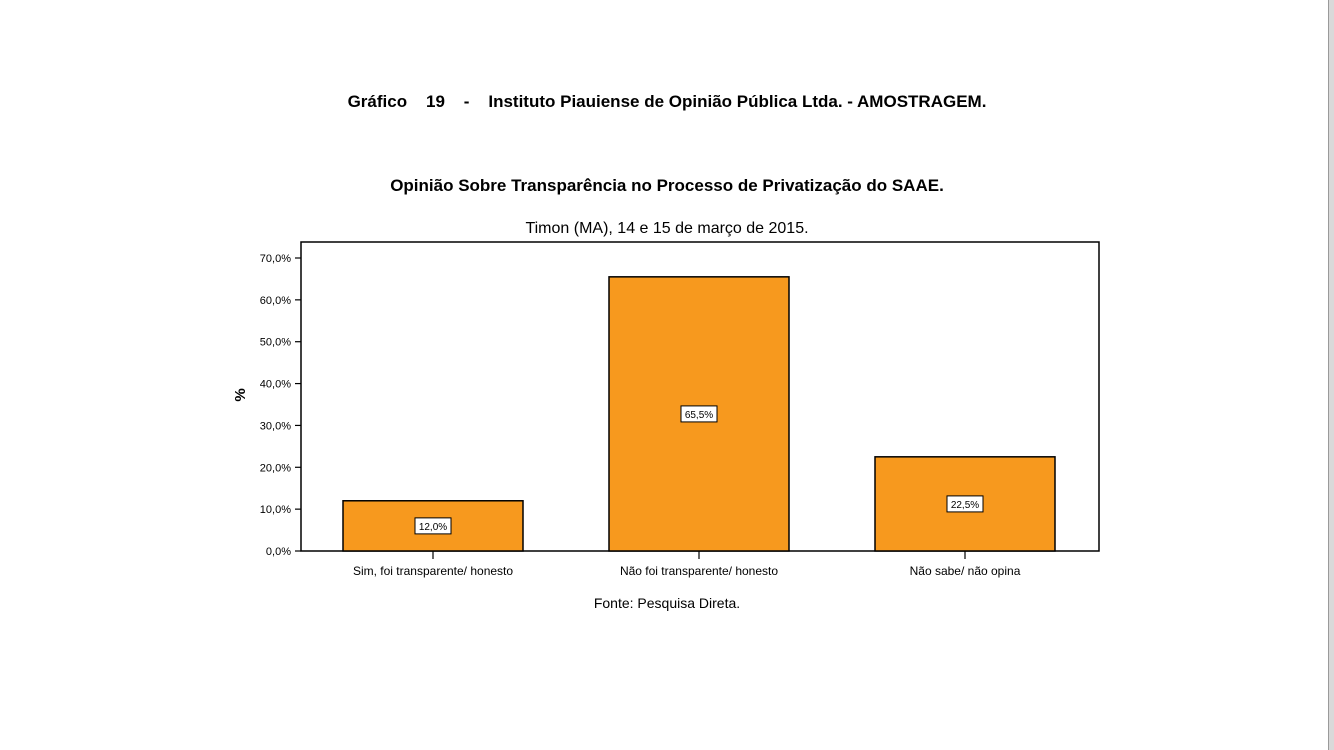  What do you see at coordinates (275, 385) in the screenshot?
I see `y-tick-label: 40,0%` at bounding box center [275, 385].